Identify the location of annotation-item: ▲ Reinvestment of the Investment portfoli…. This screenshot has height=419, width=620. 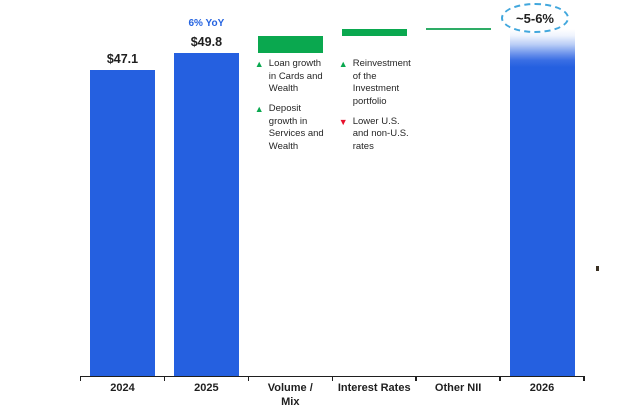
(377, 83).